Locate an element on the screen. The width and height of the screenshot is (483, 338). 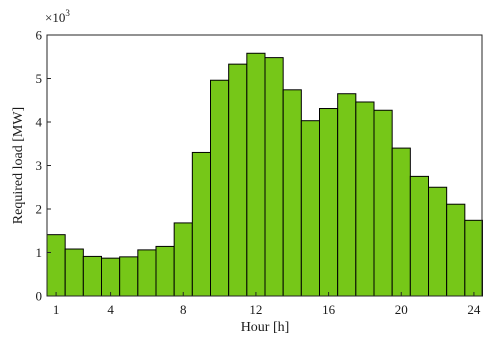
y-tick-label: 2 is located at coordinates (39, 209).